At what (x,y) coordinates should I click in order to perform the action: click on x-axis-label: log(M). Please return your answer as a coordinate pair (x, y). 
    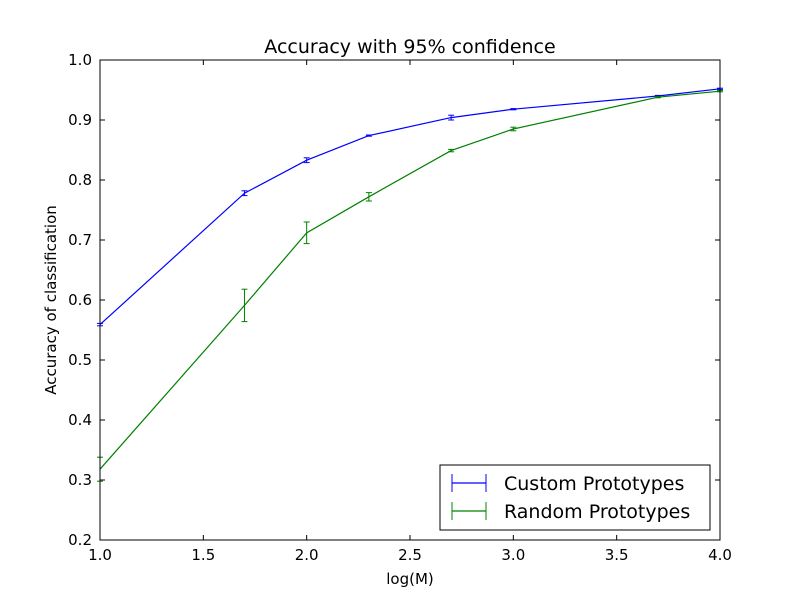
    Looking at the image, I should click on (410, 579).